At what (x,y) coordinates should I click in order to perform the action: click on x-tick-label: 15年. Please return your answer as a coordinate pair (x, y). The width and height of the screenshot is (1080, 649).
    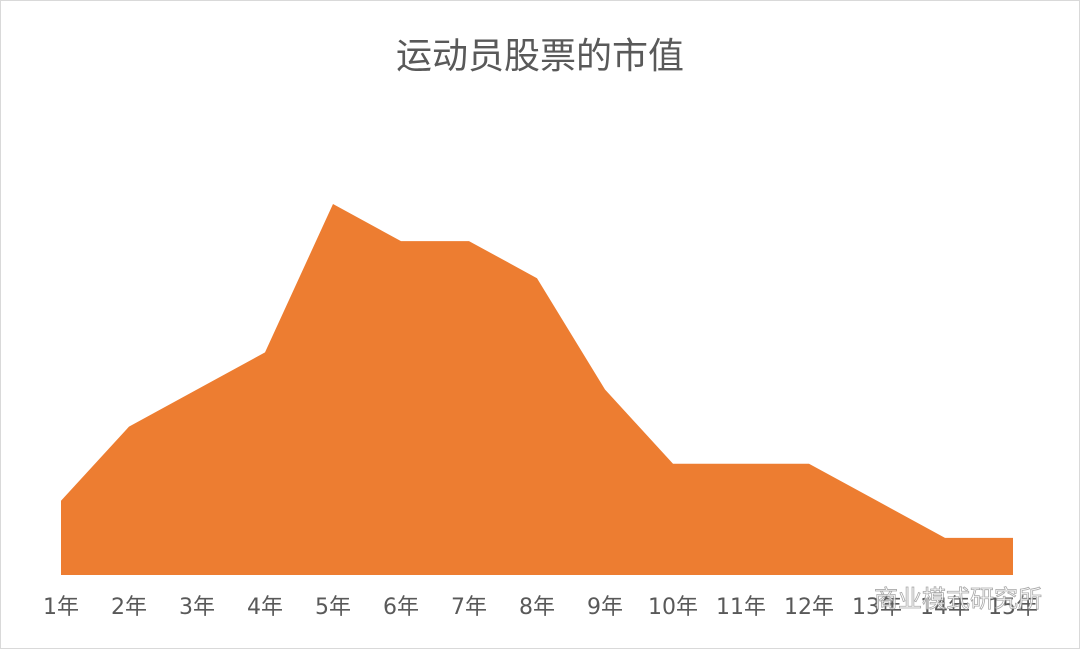
    Looking at the image, I should click on (1013, 607).